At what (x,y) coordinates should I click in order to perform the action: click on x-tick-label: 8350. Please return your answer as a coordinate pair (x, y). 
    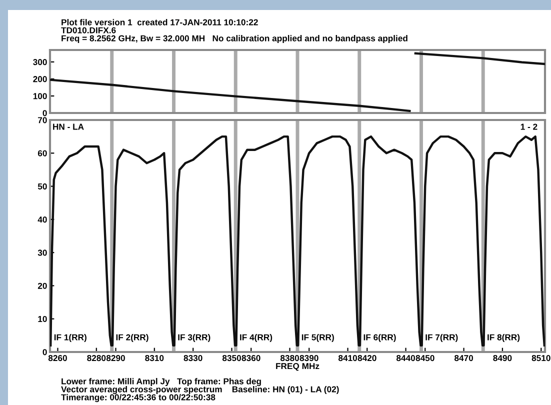
    Looking at the image, I should click on (231, 358).